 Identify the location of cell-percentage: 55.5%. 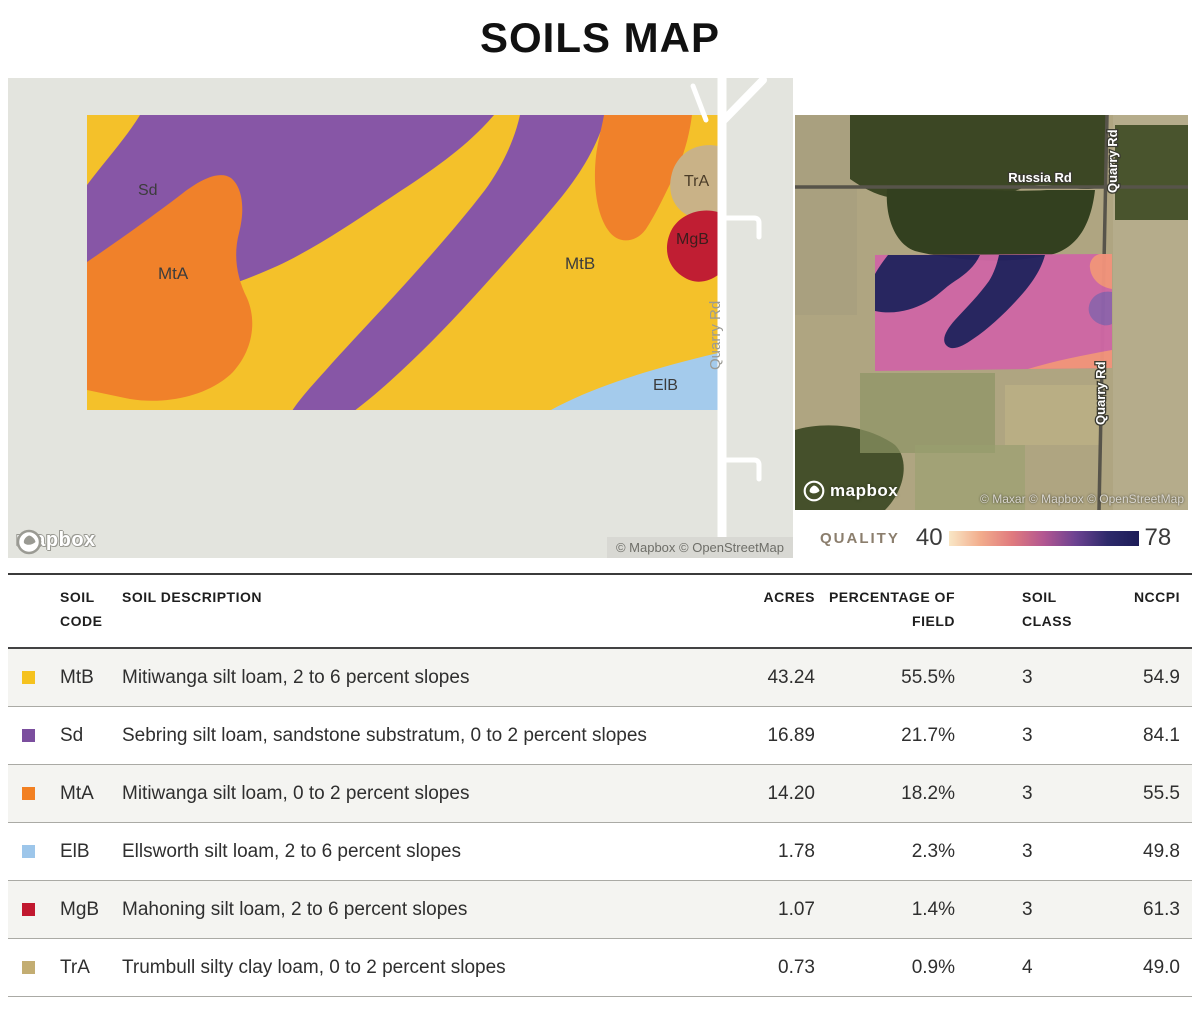
(928, 677).